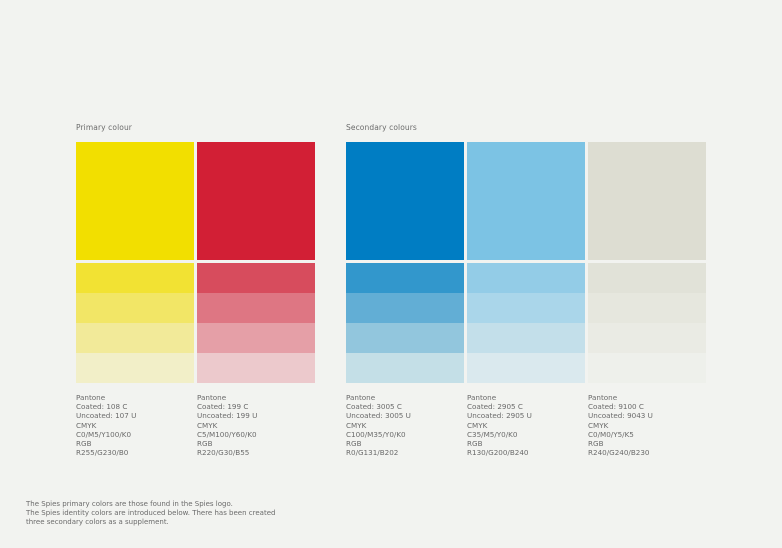 Image resolution: width=782 pixels, height=548 pixels. What do you see at coordinates (223, 407) in the screenshot?
I see `spec-line: Coated: 199 C` at bounding box center [223, 407].